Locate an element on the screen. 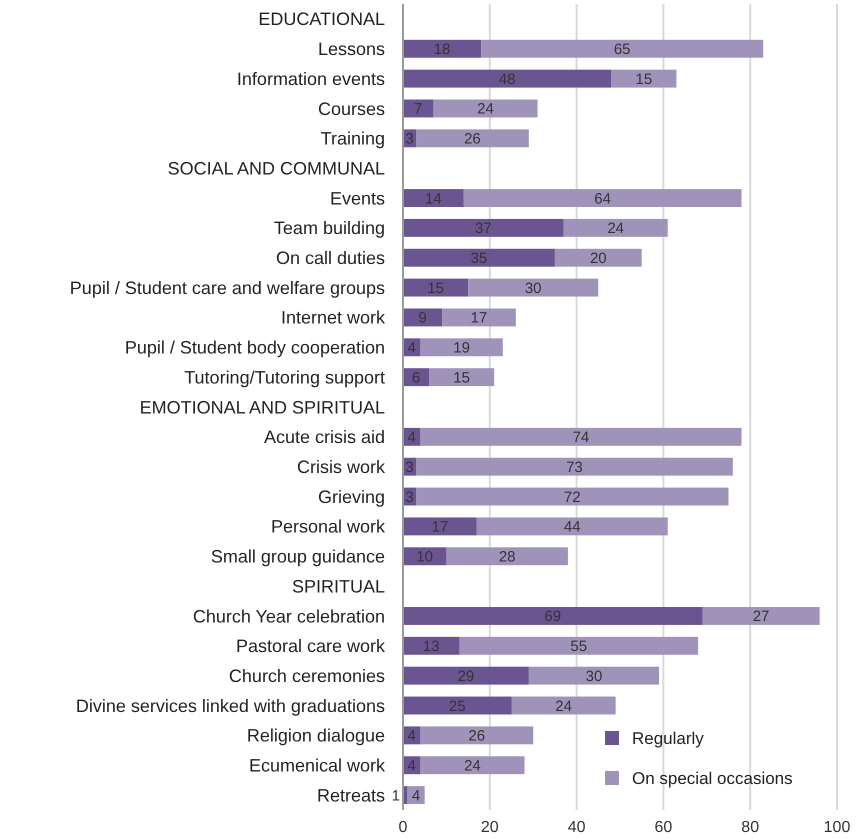  y-tick-label: Grieving is located at coordinates (351, 496).